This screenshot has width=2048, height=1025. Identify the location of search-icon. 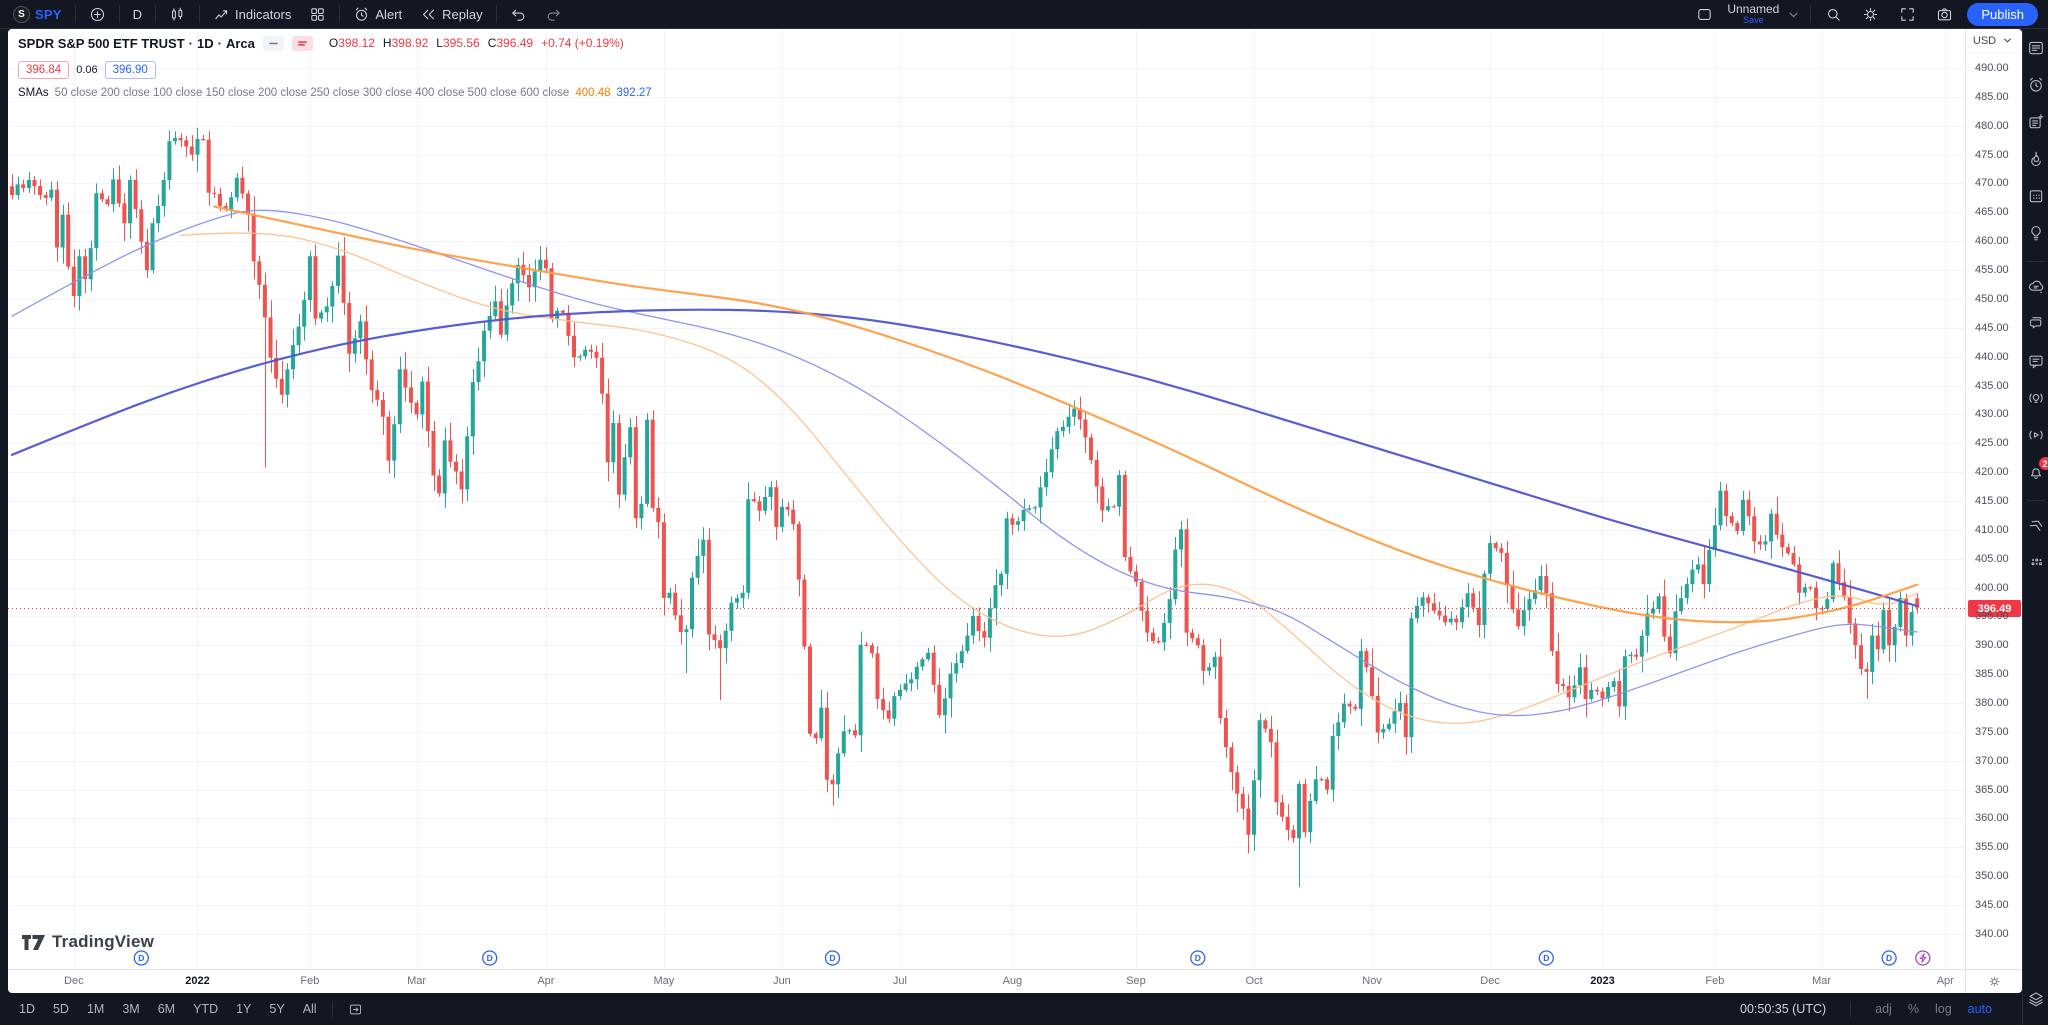
(1833, 14).